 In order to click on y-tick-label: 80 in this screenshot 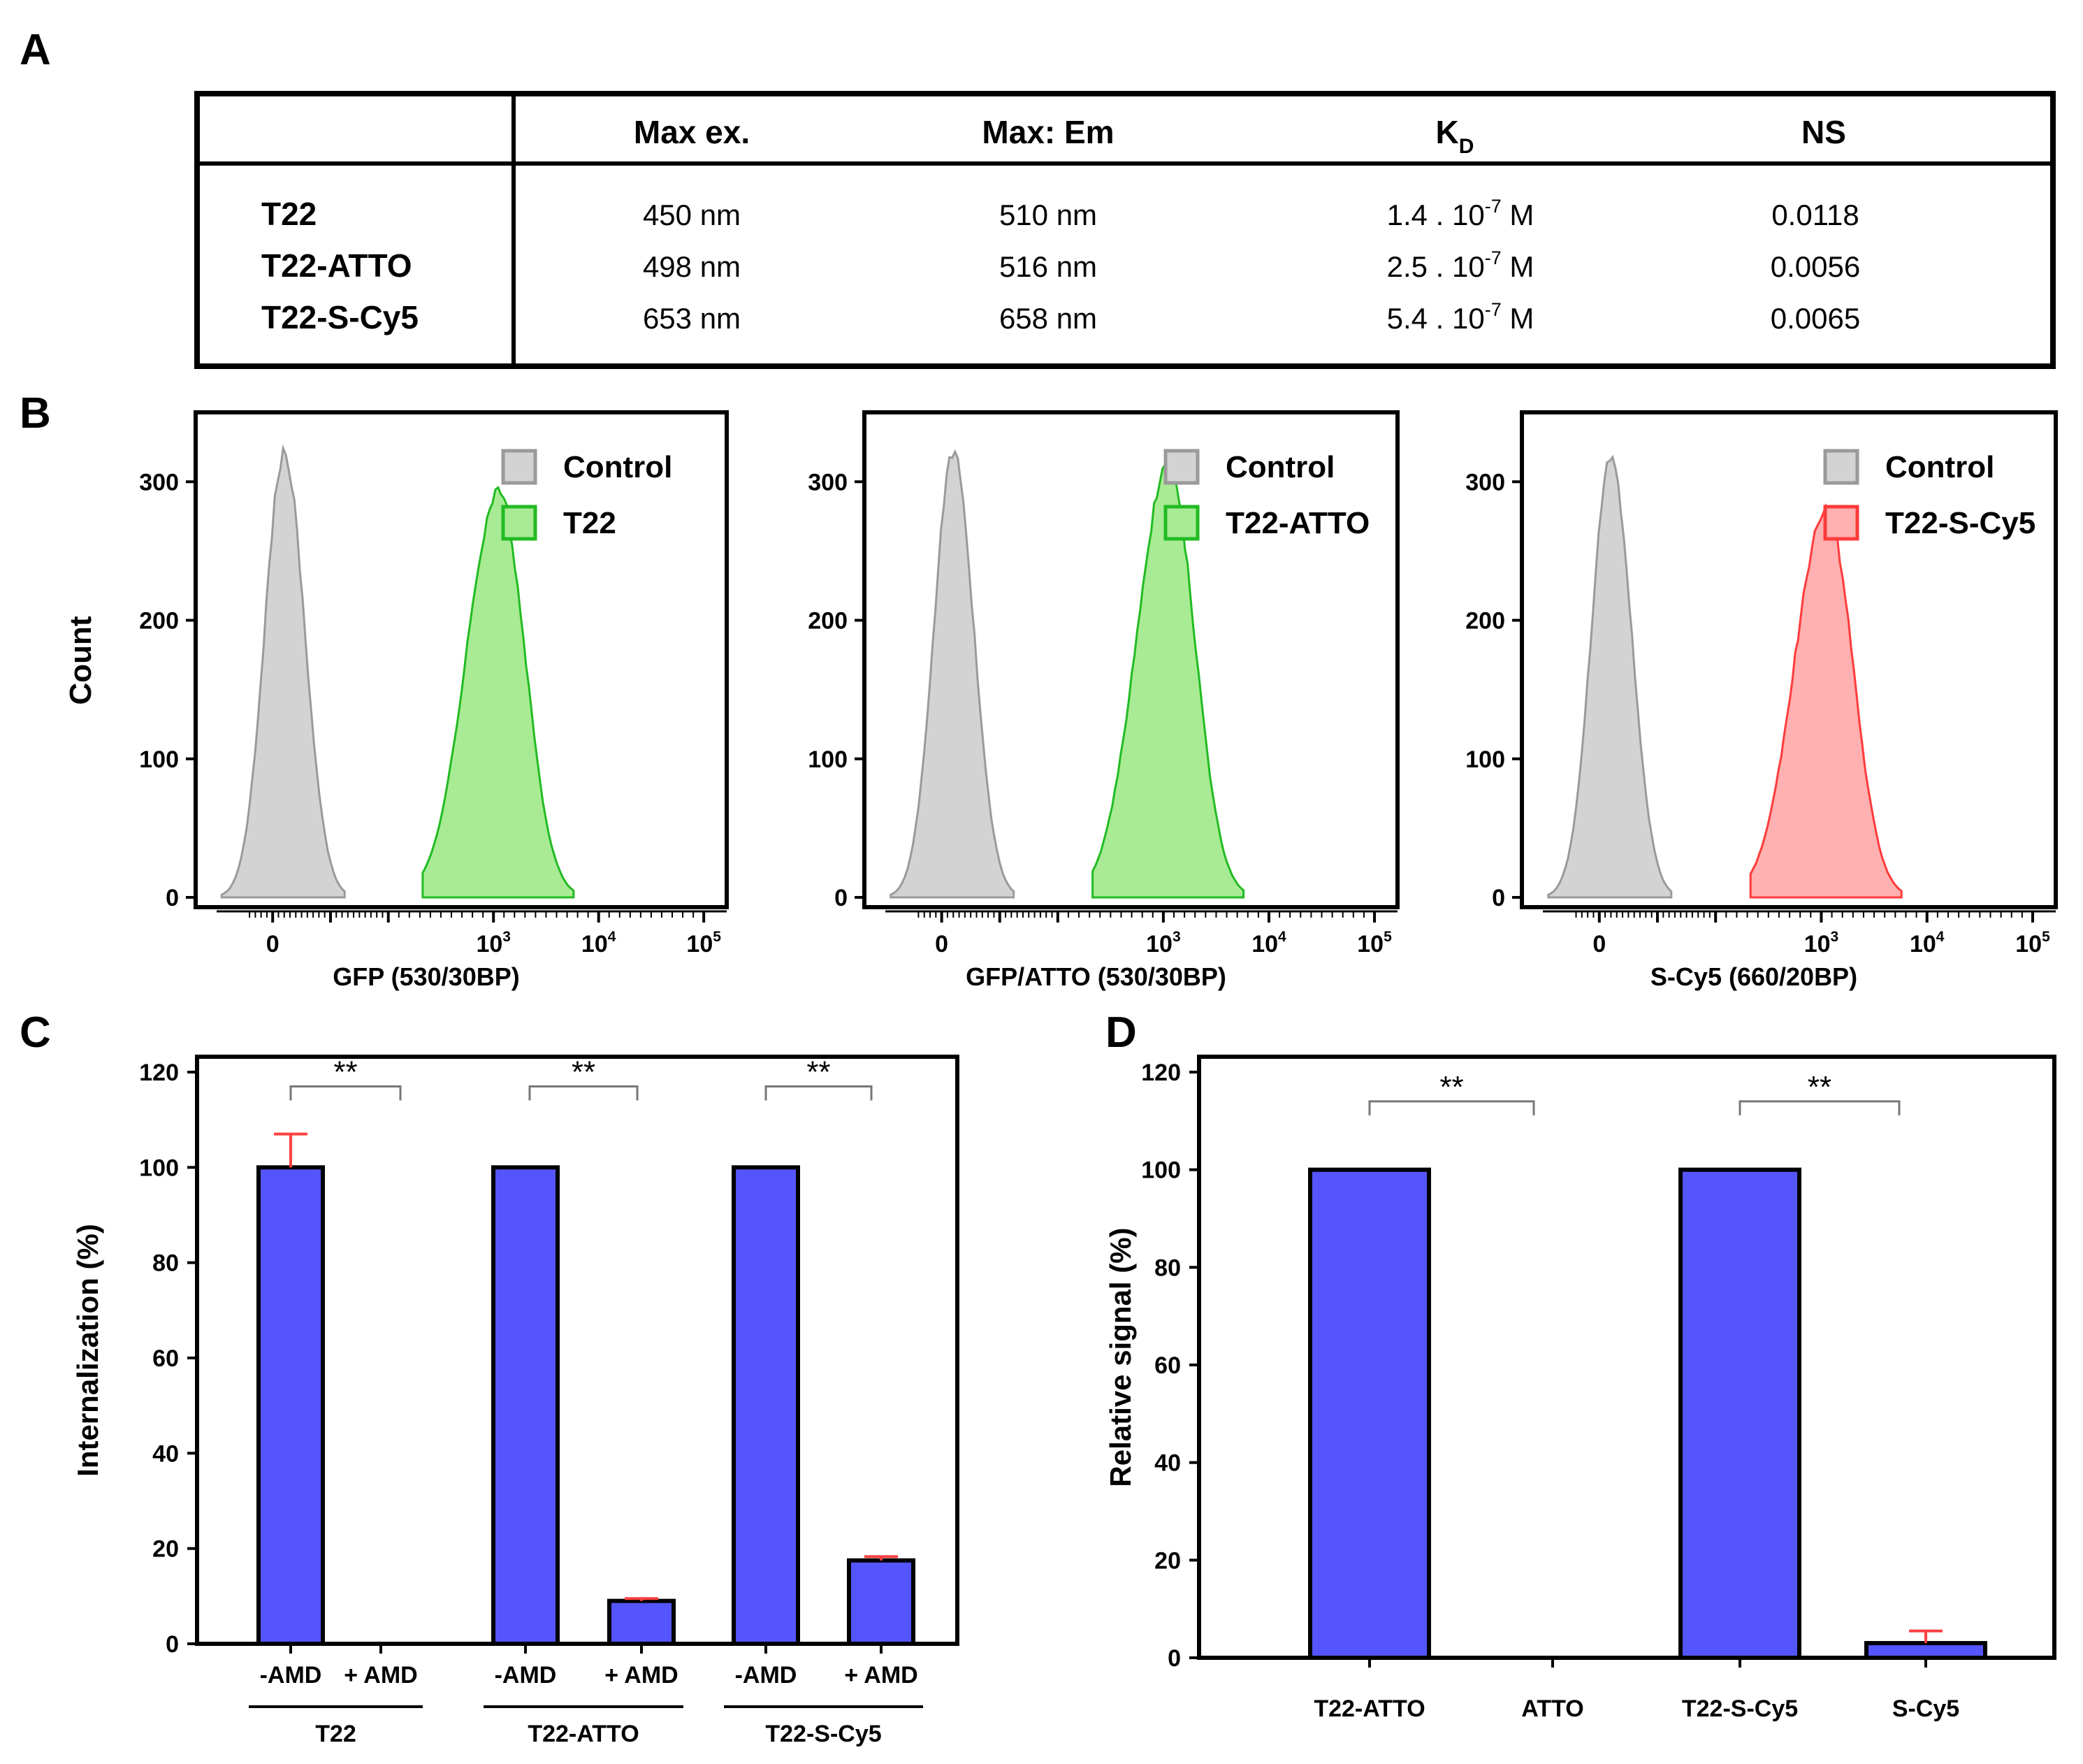, I will do `click(1168, 1268)`.